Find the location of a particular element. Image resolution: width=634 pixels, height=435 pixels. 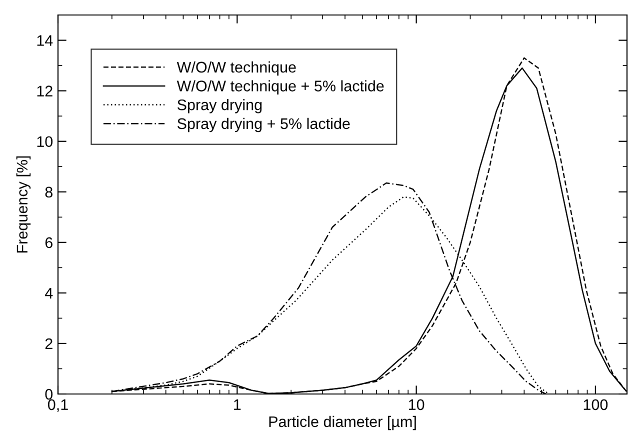

y-tick-label: 4 is located at coordinates (48, 293).